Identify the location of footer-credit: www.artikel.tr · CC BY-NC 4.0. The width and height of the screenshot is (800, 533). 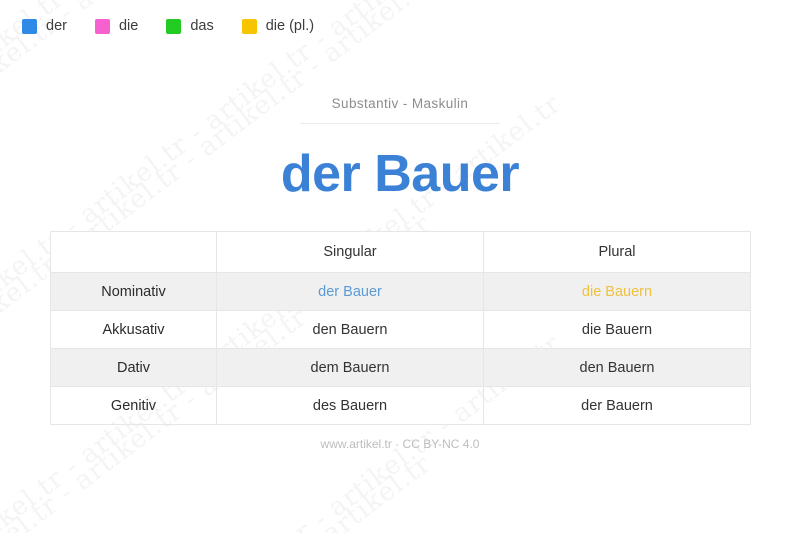
(400, 444).